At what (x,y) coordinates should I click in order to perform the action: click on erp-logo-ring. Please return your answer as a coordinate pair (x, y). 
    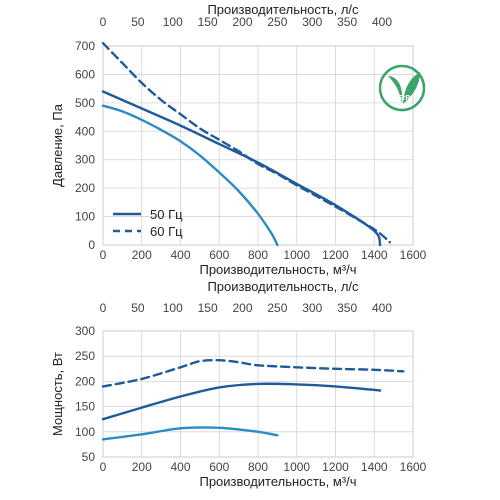
    Looking at the image, I should click on (402, 88).